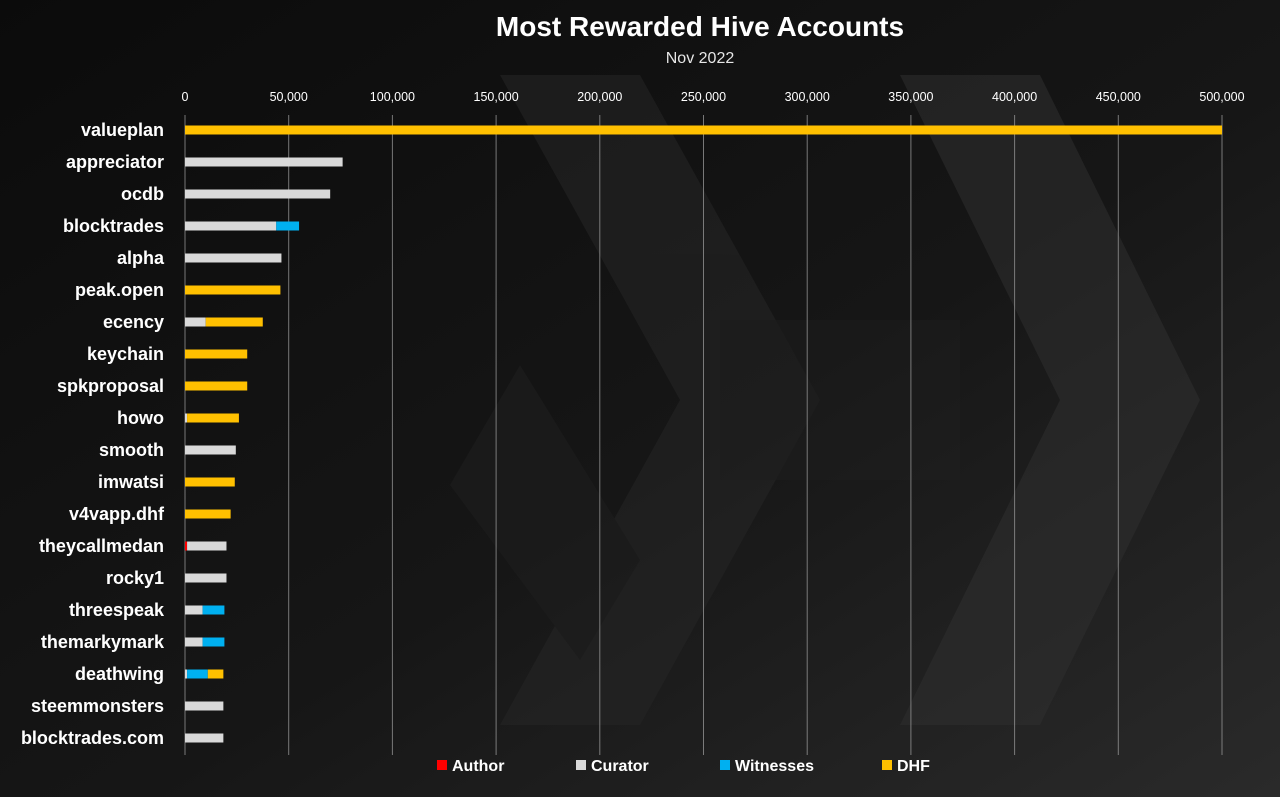 This screenshot has width=1280, height=797. I want to click on x-tick-label: 250,000, so click(703, 97).